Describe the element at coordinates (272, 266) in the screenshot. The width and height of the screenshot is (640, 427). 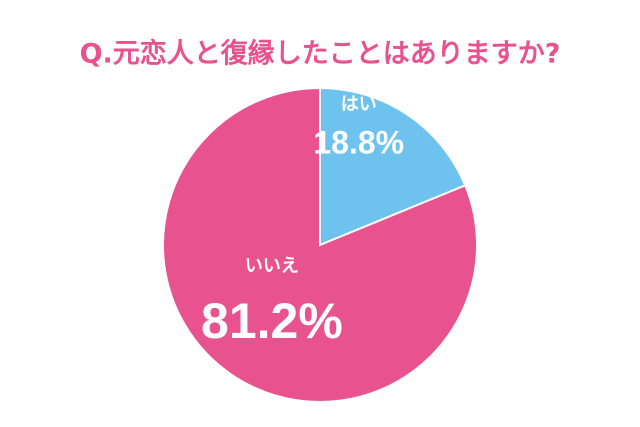
I see `slice-category-label: いいえ` at that location.